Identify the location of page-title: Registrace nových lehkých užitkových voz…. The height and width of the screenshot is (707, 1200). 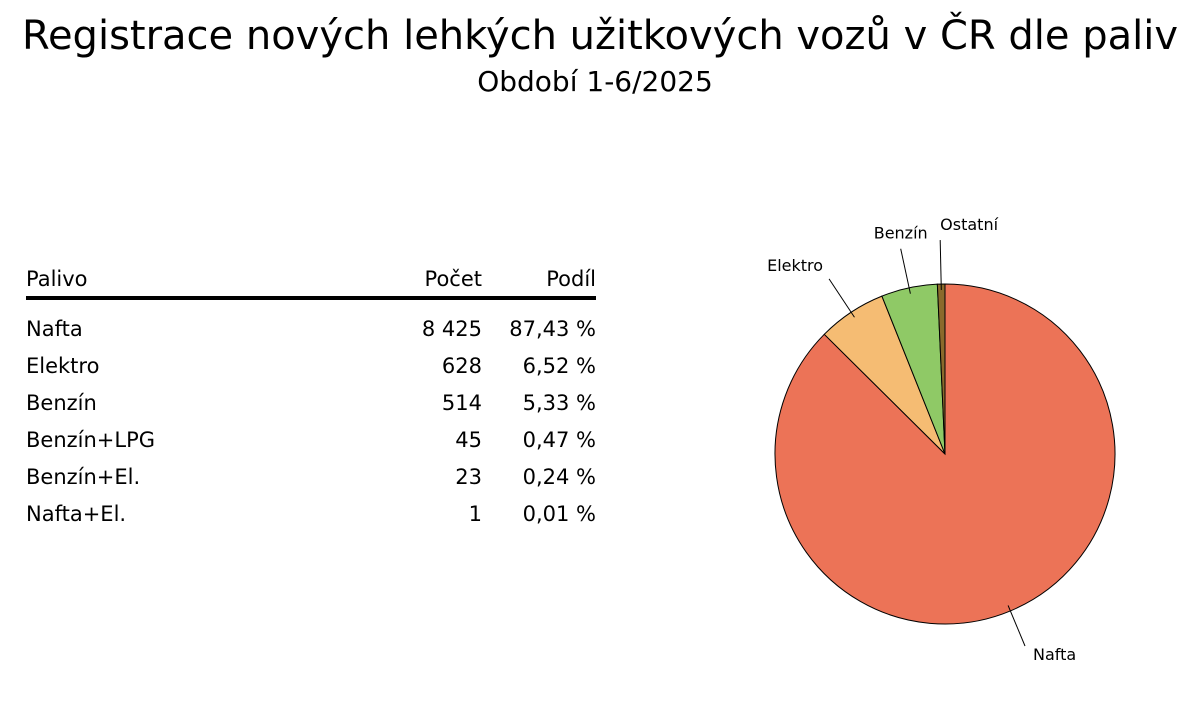
(600, 36).